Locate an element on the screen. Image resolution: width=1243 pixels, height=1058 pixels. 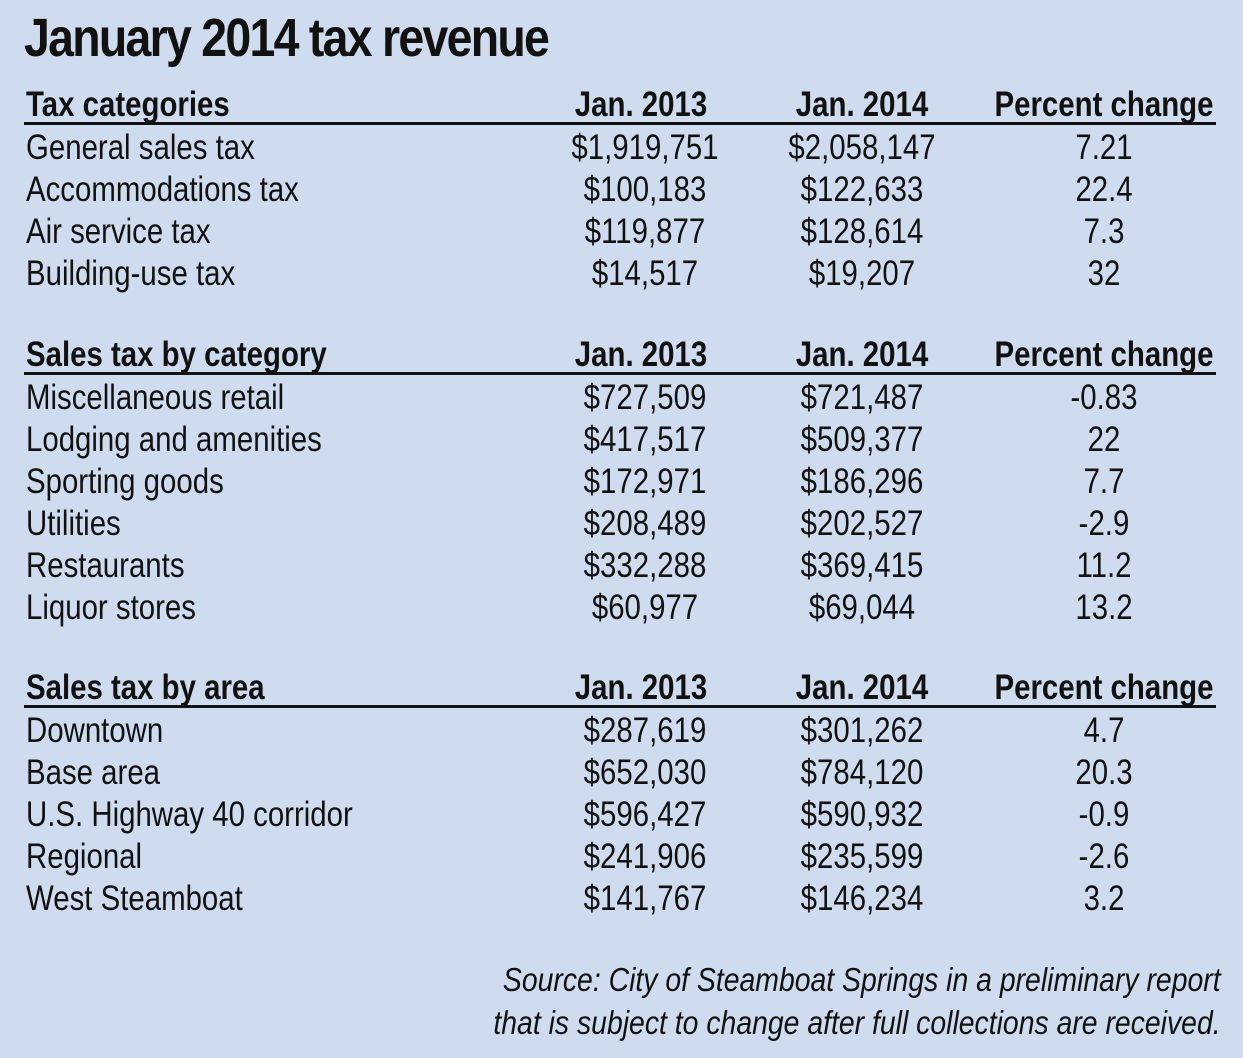
row-label: West Steamboat is located at coordinates (134, 898).